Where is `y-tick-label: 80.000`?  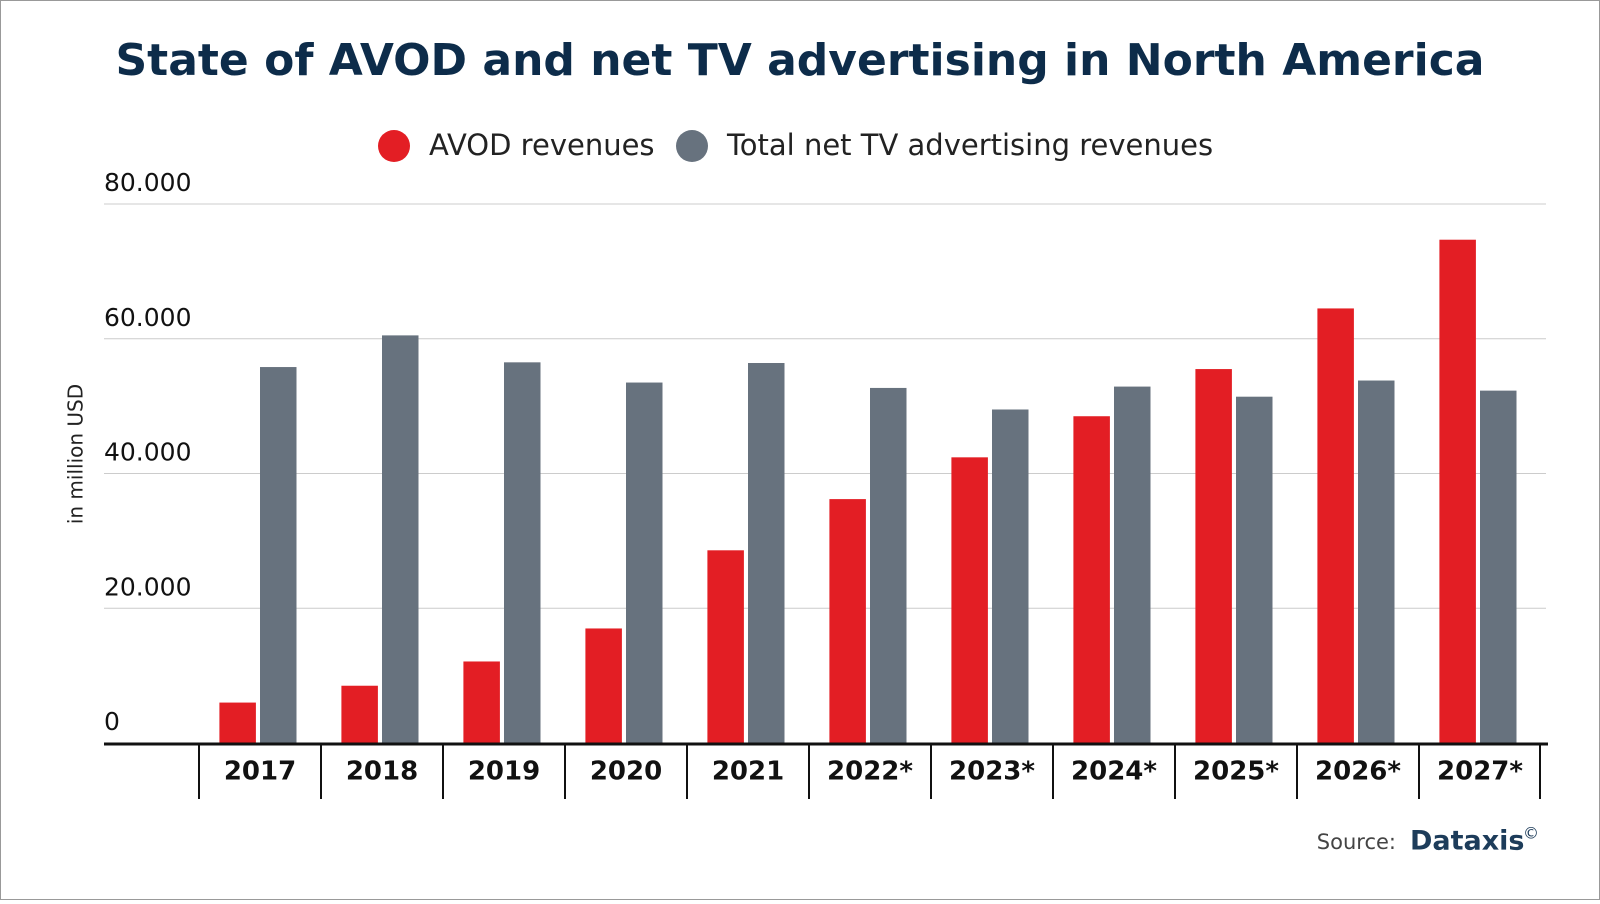 y-tick-label: 80.000 is located at coordinates (147, 182).